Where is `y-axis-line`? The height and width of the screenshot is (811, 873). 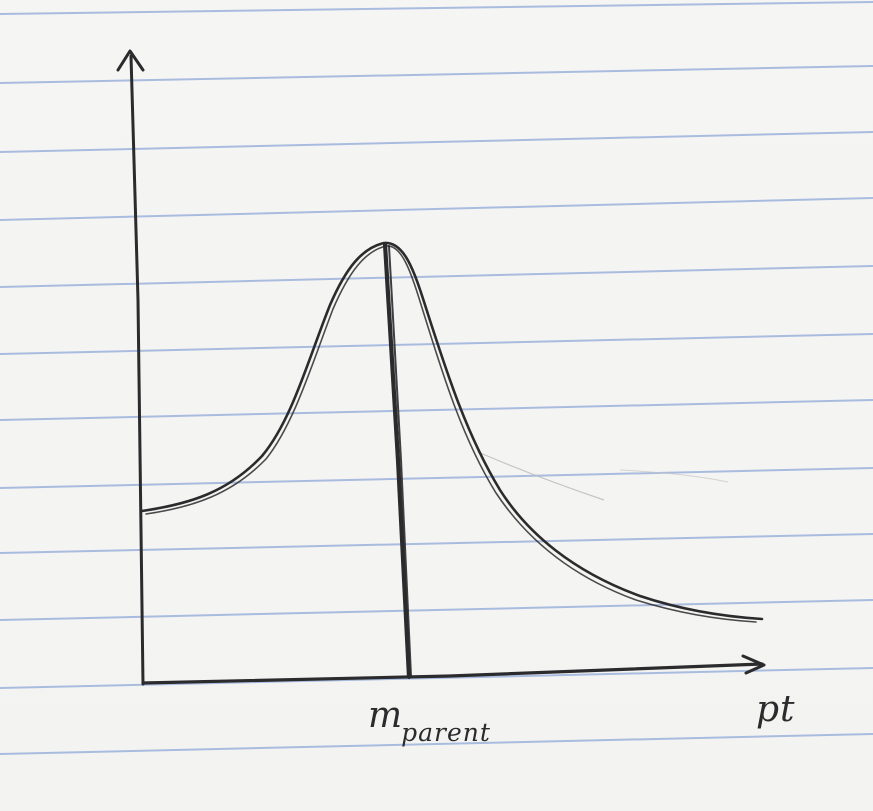 y-axis-line is located at coordinates (137, 370).